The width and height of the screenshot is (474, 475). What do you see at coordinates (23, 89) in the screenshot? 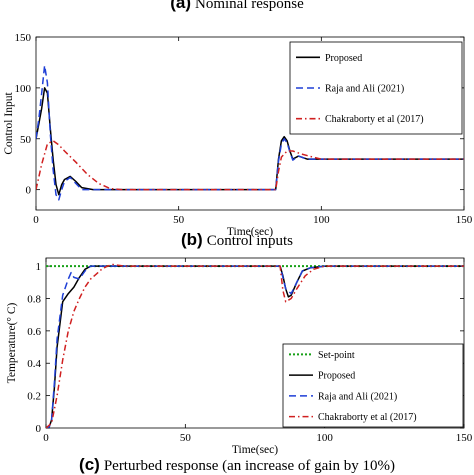
I see `y-tick-label: 100` at bounding box center [23, 89].